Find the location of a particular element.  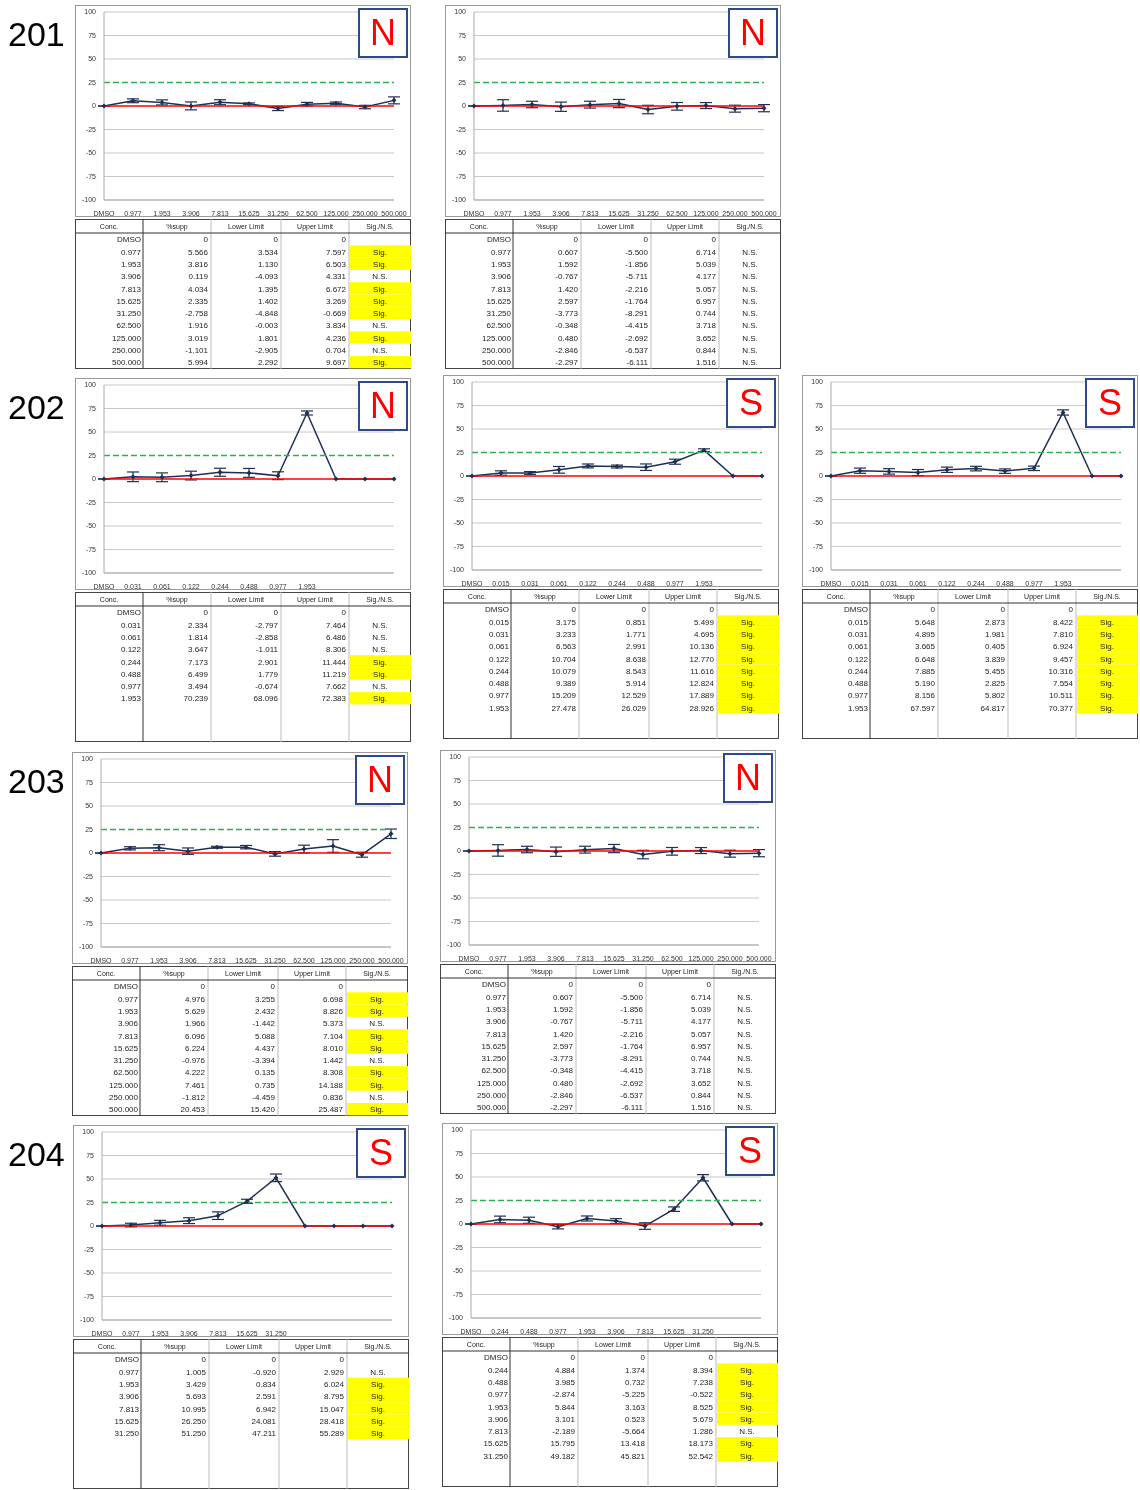

data-label: 4.331 is located at coordinates (336, 277).